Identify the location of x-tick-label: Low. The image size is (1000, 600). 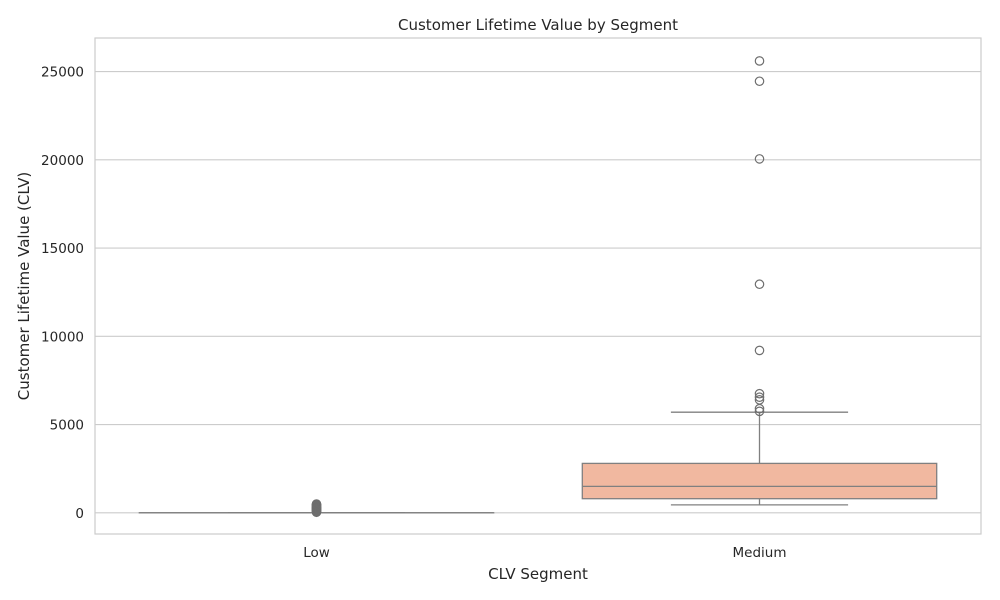
(316, 553).